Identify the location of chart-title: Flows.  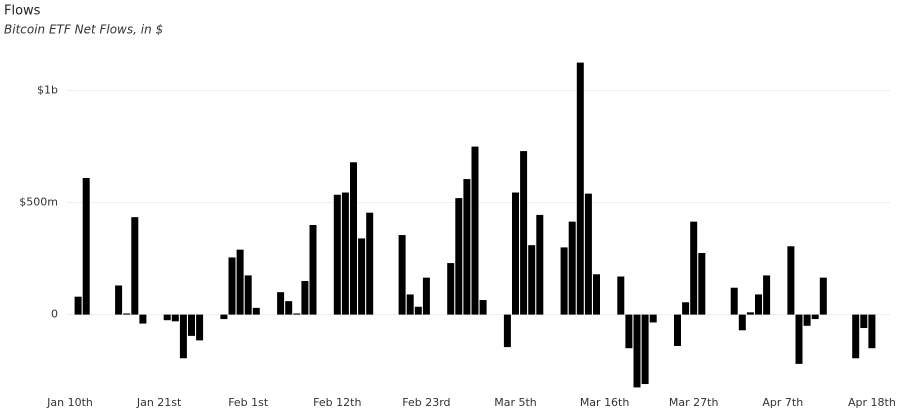
(22, 11).